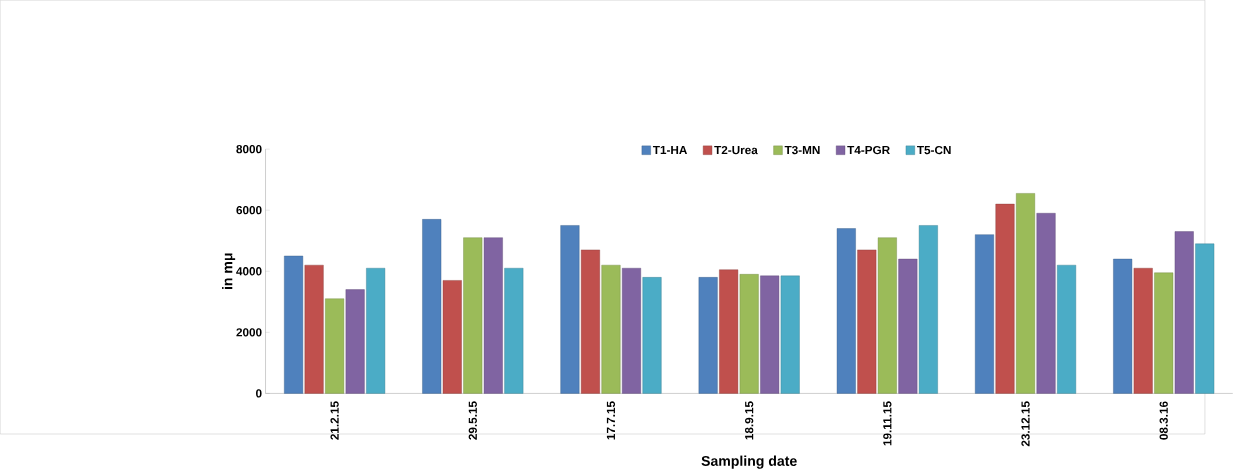  Describe the element at coordinates (736, 150) in the screenshot. I see `legend-label: T2-Urea` at that location.